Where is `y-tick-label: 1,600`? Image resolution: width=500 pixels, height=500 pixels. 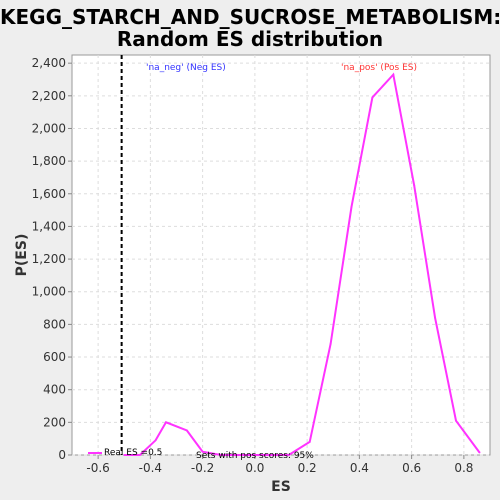 y-tick-label: 1,600 is located at coordinates (49, 194).